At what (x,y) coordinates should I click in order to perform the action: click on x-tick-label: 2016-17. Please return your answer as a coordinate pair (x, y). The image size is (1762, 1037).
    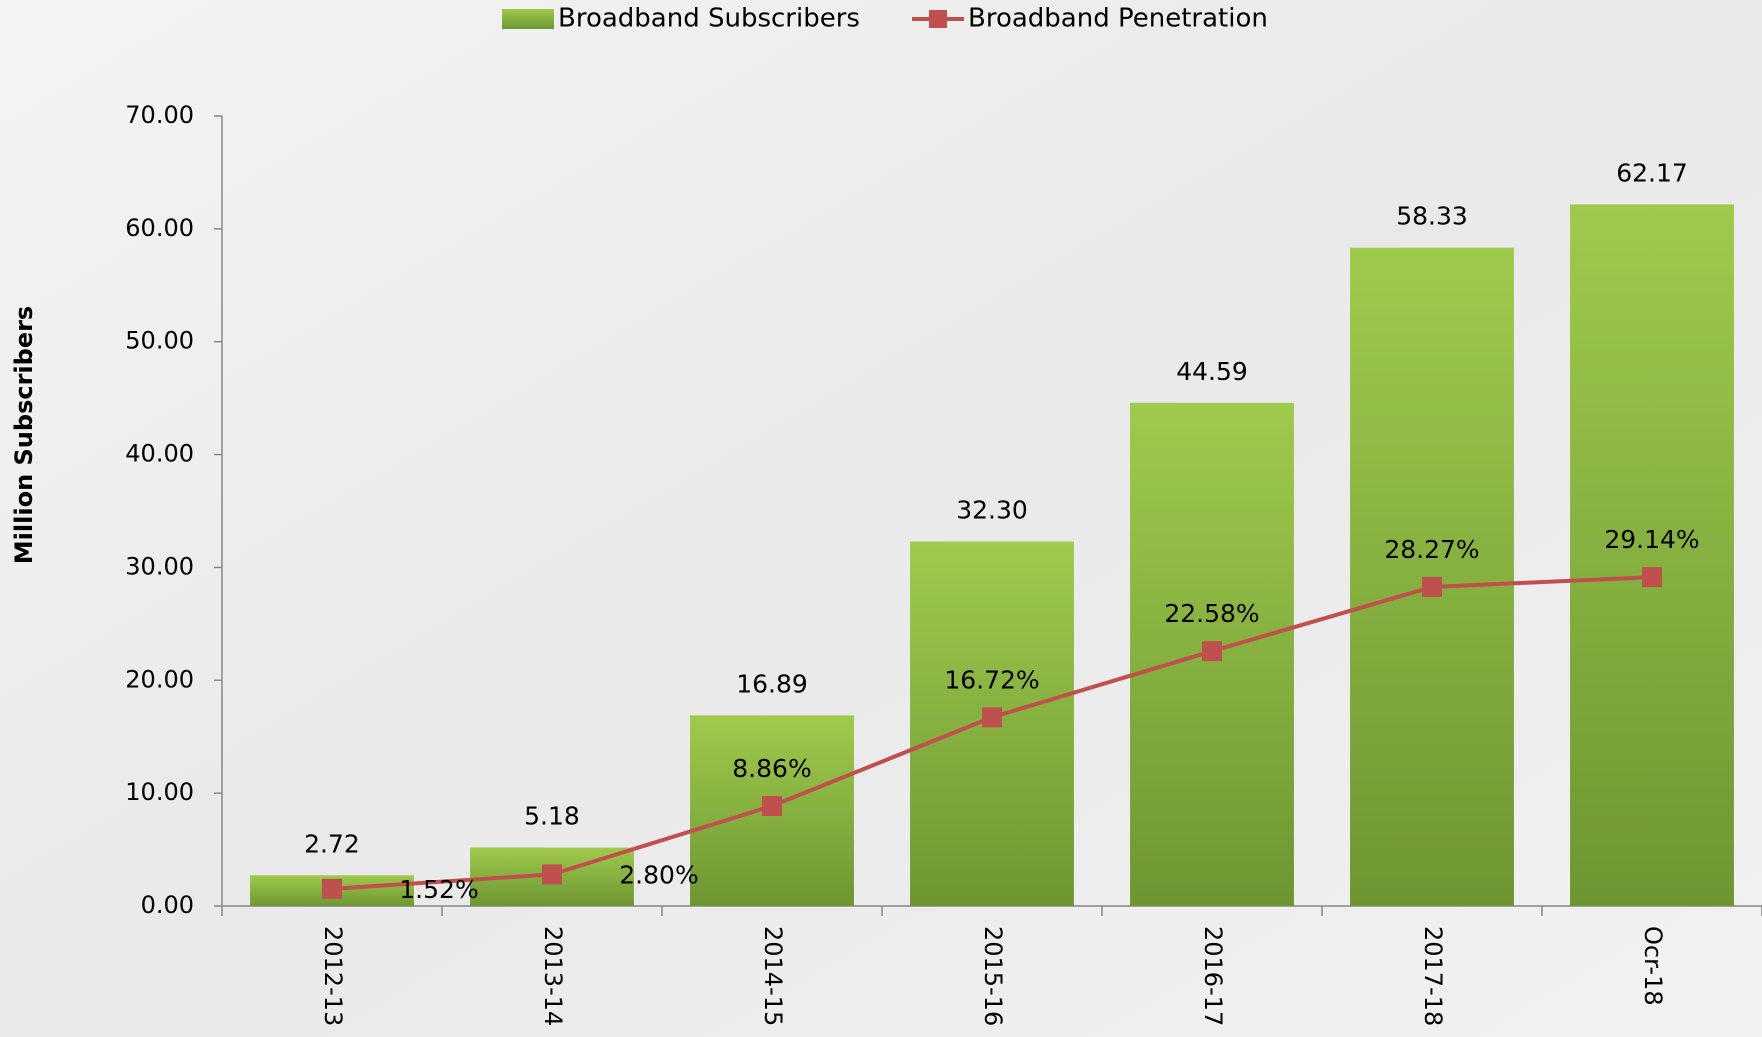
    Looking at the image, I should click on (1213, 976).